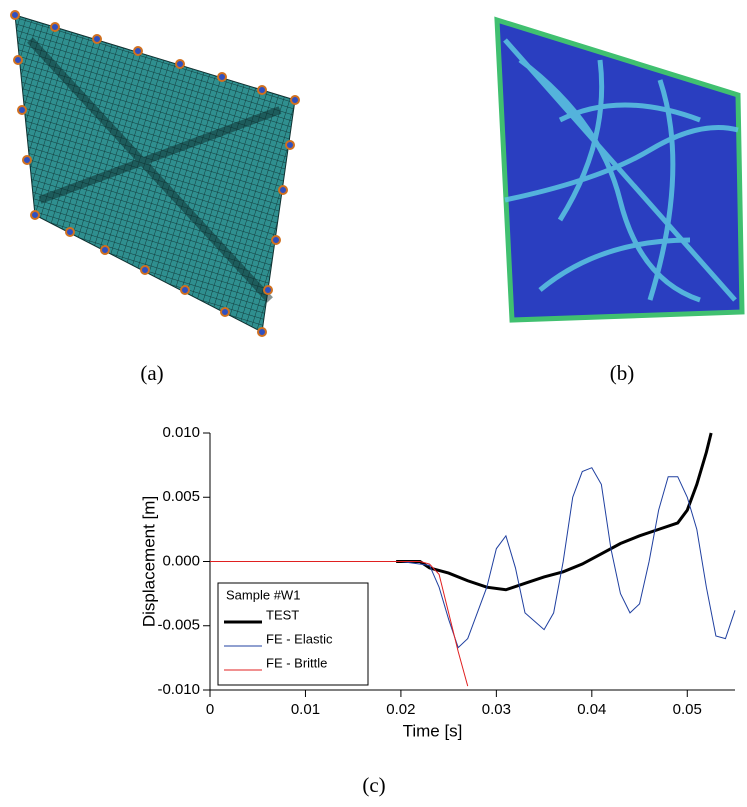 This screenshot has width=747, height=807. Describe the element at coordinates (151, 373) in the screenshot. I see `caption: (a)` at that location.